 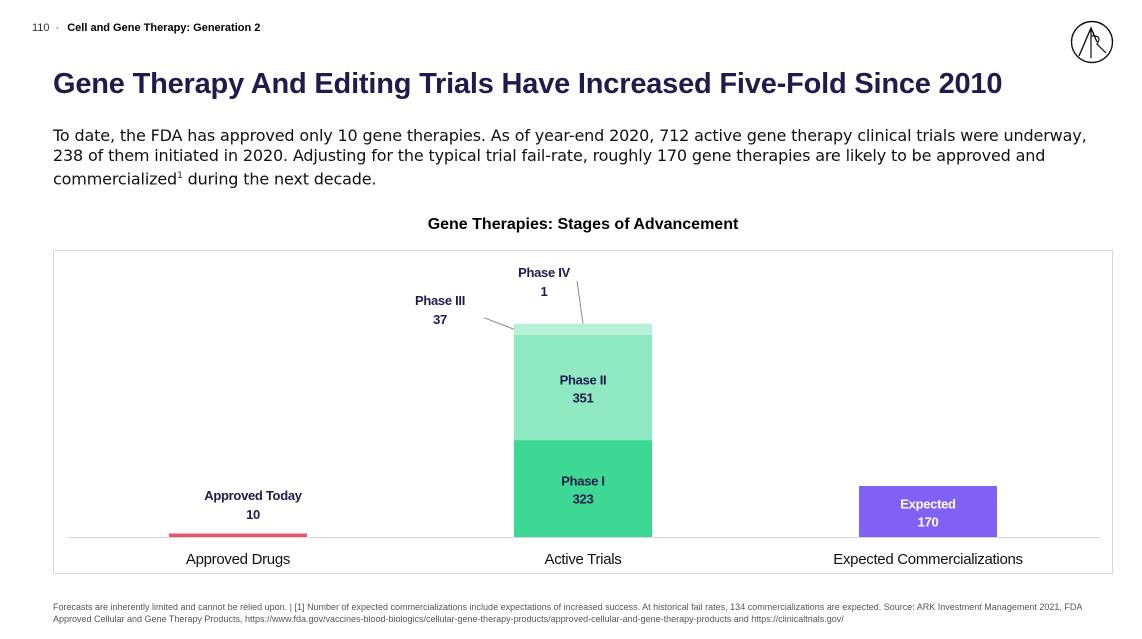 What do you see at coordinates (544, 272) in the screenshot?
I see `series-label-phase-iv: Phase IV` at bounding box center [544, 272].